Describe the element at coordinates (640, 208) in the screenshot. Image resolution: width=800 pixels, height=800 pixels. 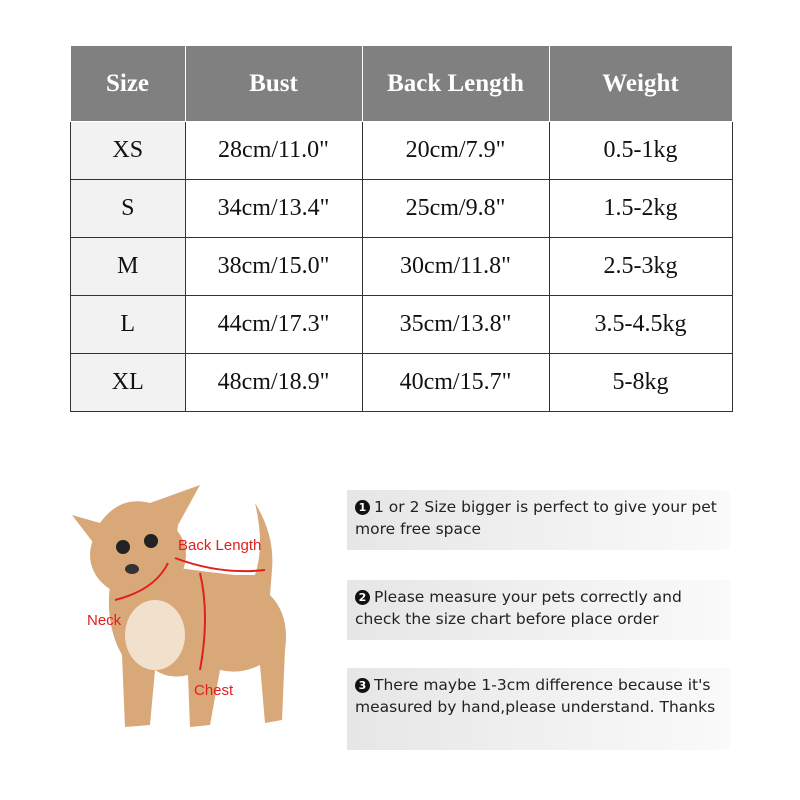
I see `cell-weight: 1.5-2kg` at that location.